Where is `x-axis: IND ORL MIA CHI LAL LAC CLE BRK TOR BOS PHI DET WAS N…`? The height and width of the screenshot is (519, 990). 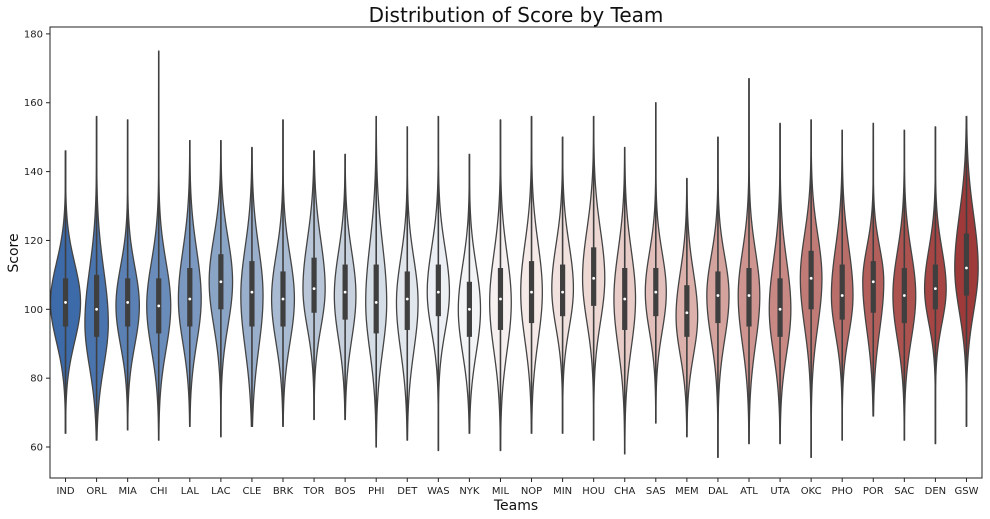 x-axis: IND ORL MIA CHI LAL LAC CLE BRK TOR BOS PHI DET WAS N… is located at coordinates (517, 487).